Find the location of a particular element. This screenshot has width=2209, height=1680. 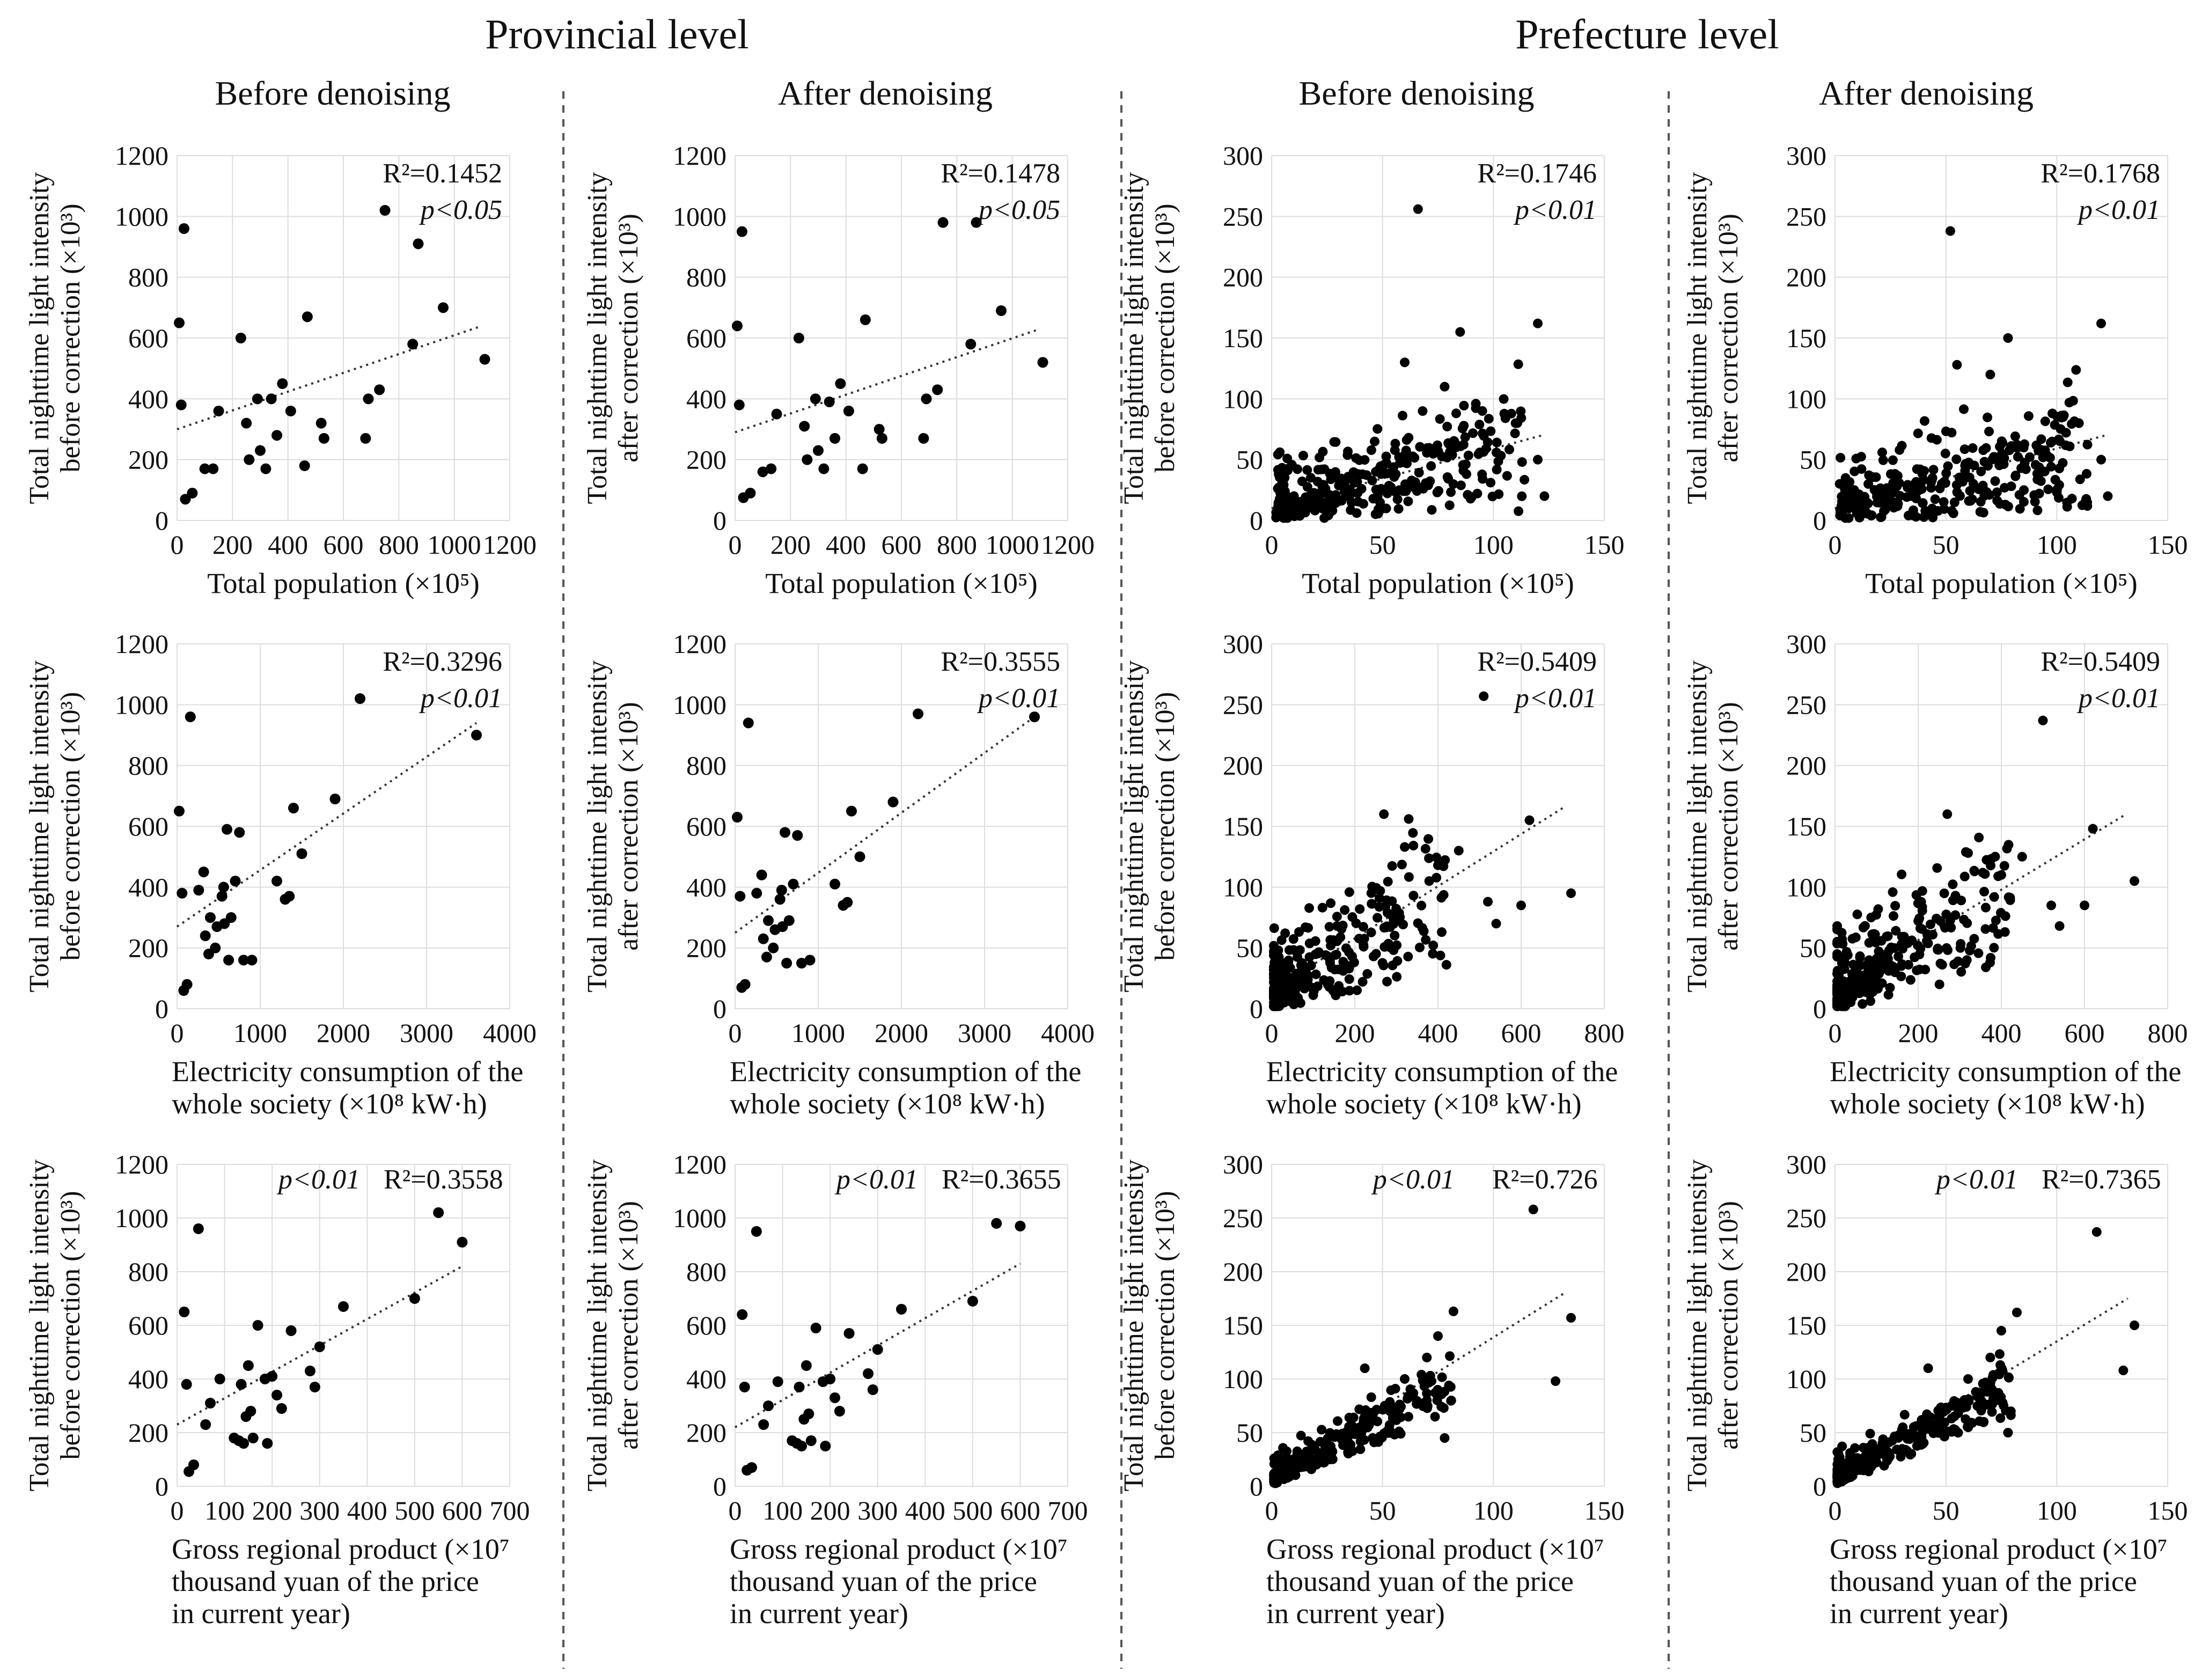

x-tick-label: 0 is located at coordinates (1272, 1510).